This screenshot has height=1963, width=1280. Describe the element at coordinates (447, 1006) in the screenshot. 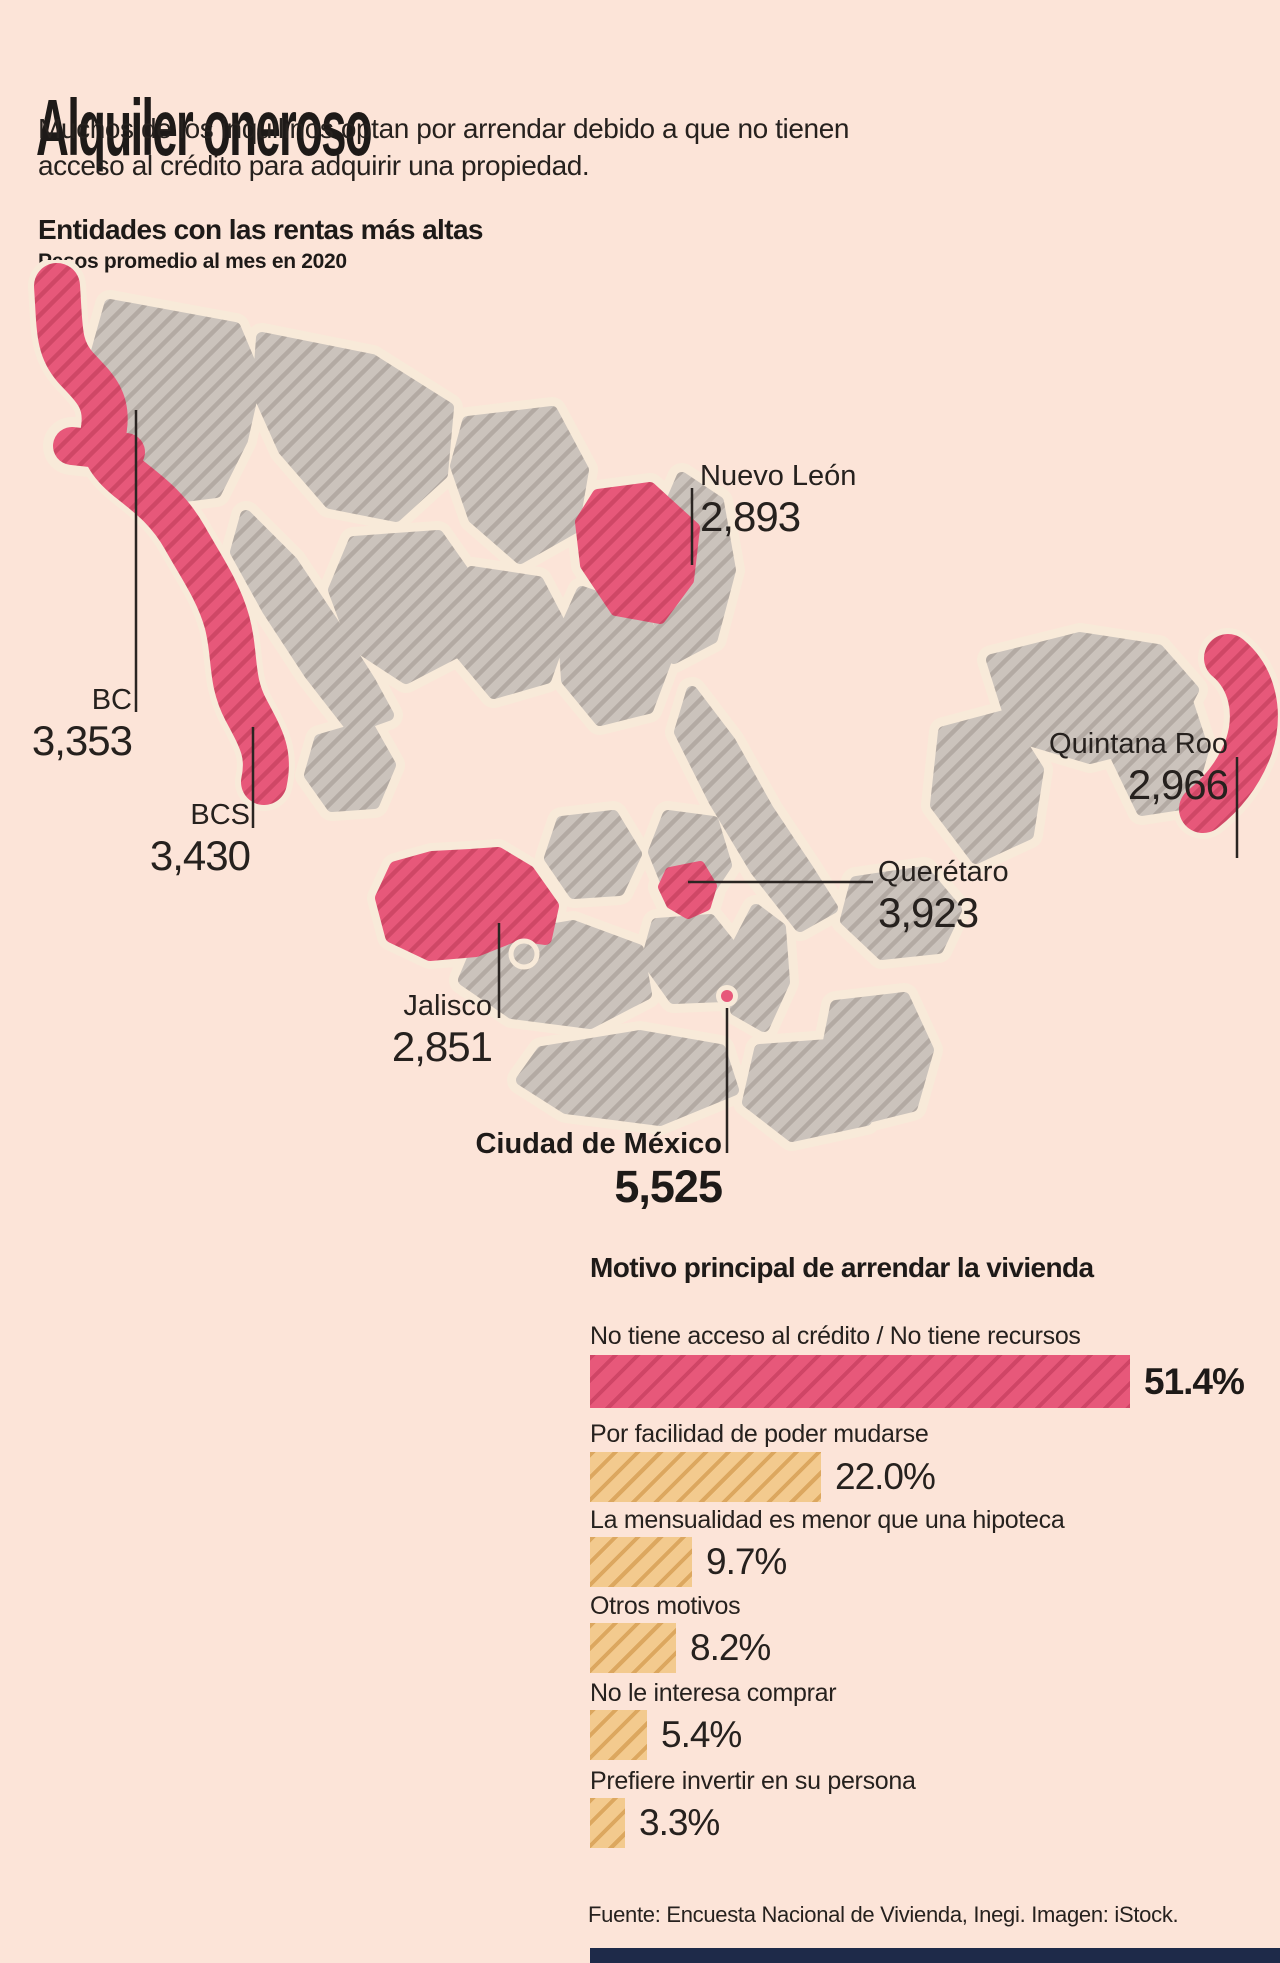

I see `state-name: Jalisco` at that location.